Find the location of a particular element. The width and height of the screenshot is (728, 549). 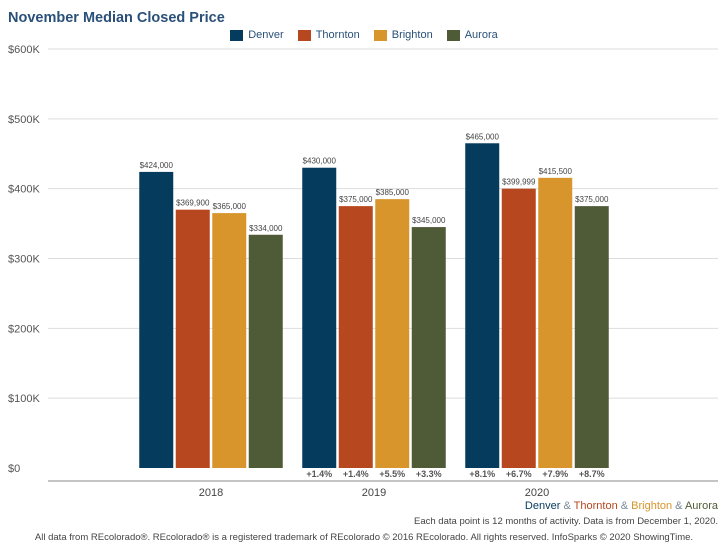

x-tick-label: 2018 is located at coordinates (211, 493).